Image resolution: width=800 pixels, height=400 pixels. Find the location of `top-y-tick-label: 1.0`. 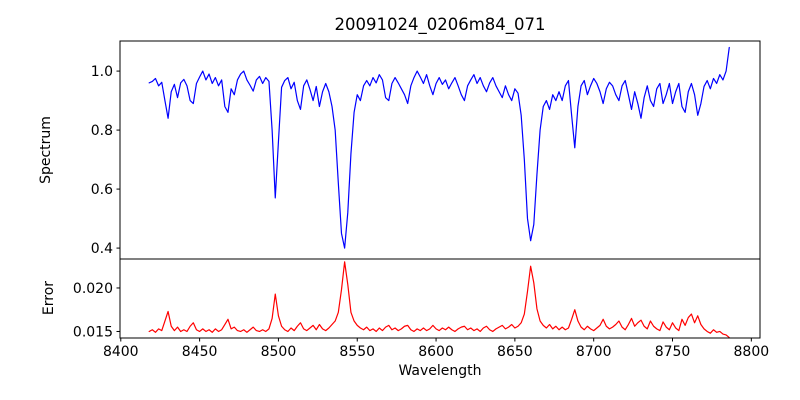

top-y-tick-label: 1.0 is located at coordinates (102, 72).